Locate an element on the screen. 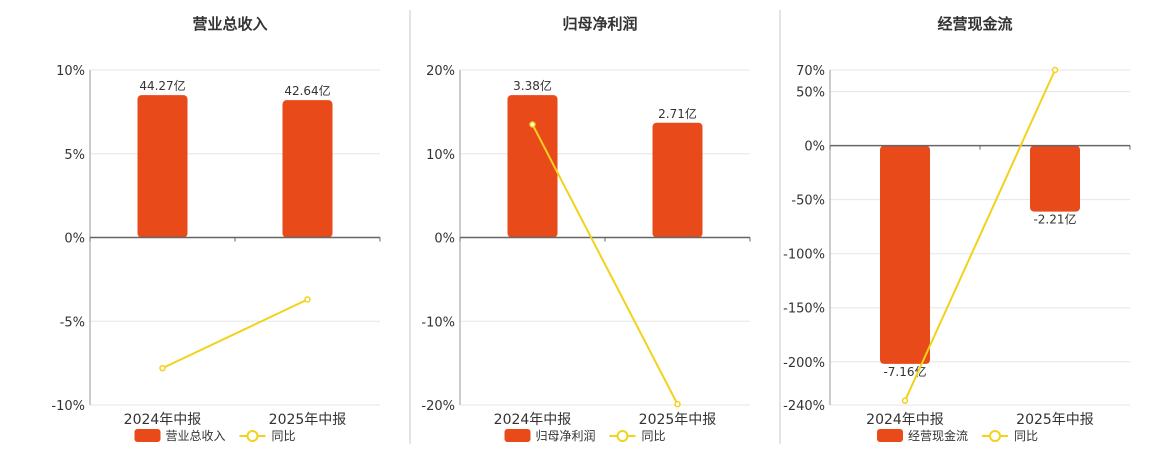 Image resolution: width=1160 pixels, height=454 pixels. chart-2-legend-line-label: 同比 is located at coordinates (654, 436).